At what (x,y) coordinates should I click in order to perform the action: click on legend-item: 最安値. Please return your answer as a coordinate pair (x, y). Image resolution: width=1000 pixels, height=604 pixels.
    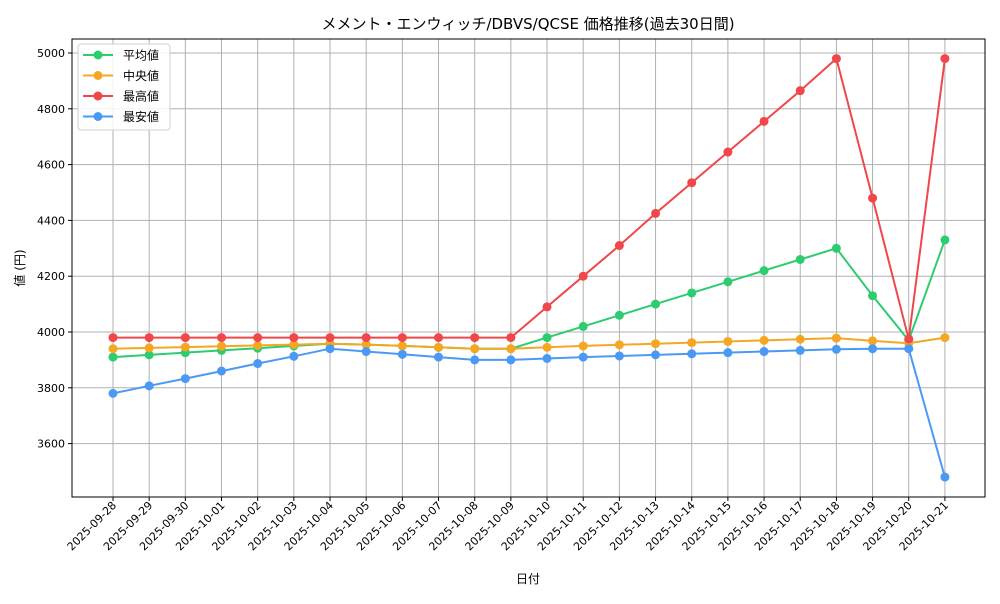
    Looking at the image, I should click on (121, 116).